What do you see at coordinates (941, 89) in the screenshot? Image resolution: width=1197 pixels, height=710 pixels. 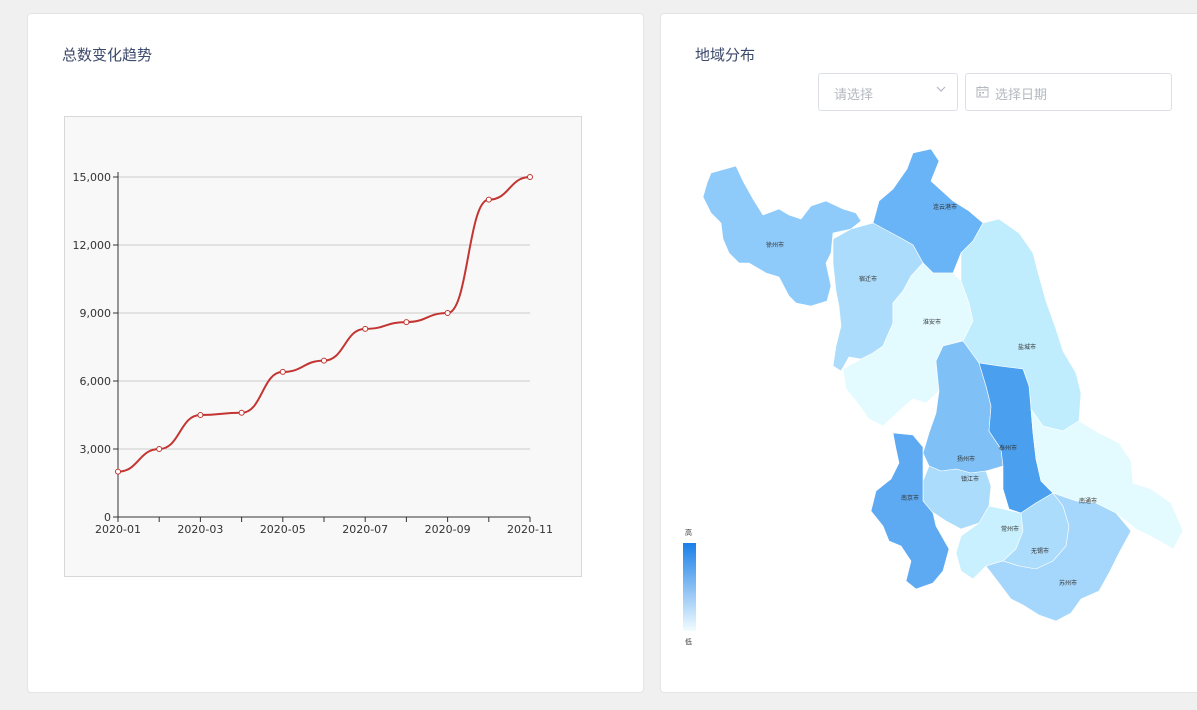 I see `chevron-down-icon` at bounding box center [941, 89].